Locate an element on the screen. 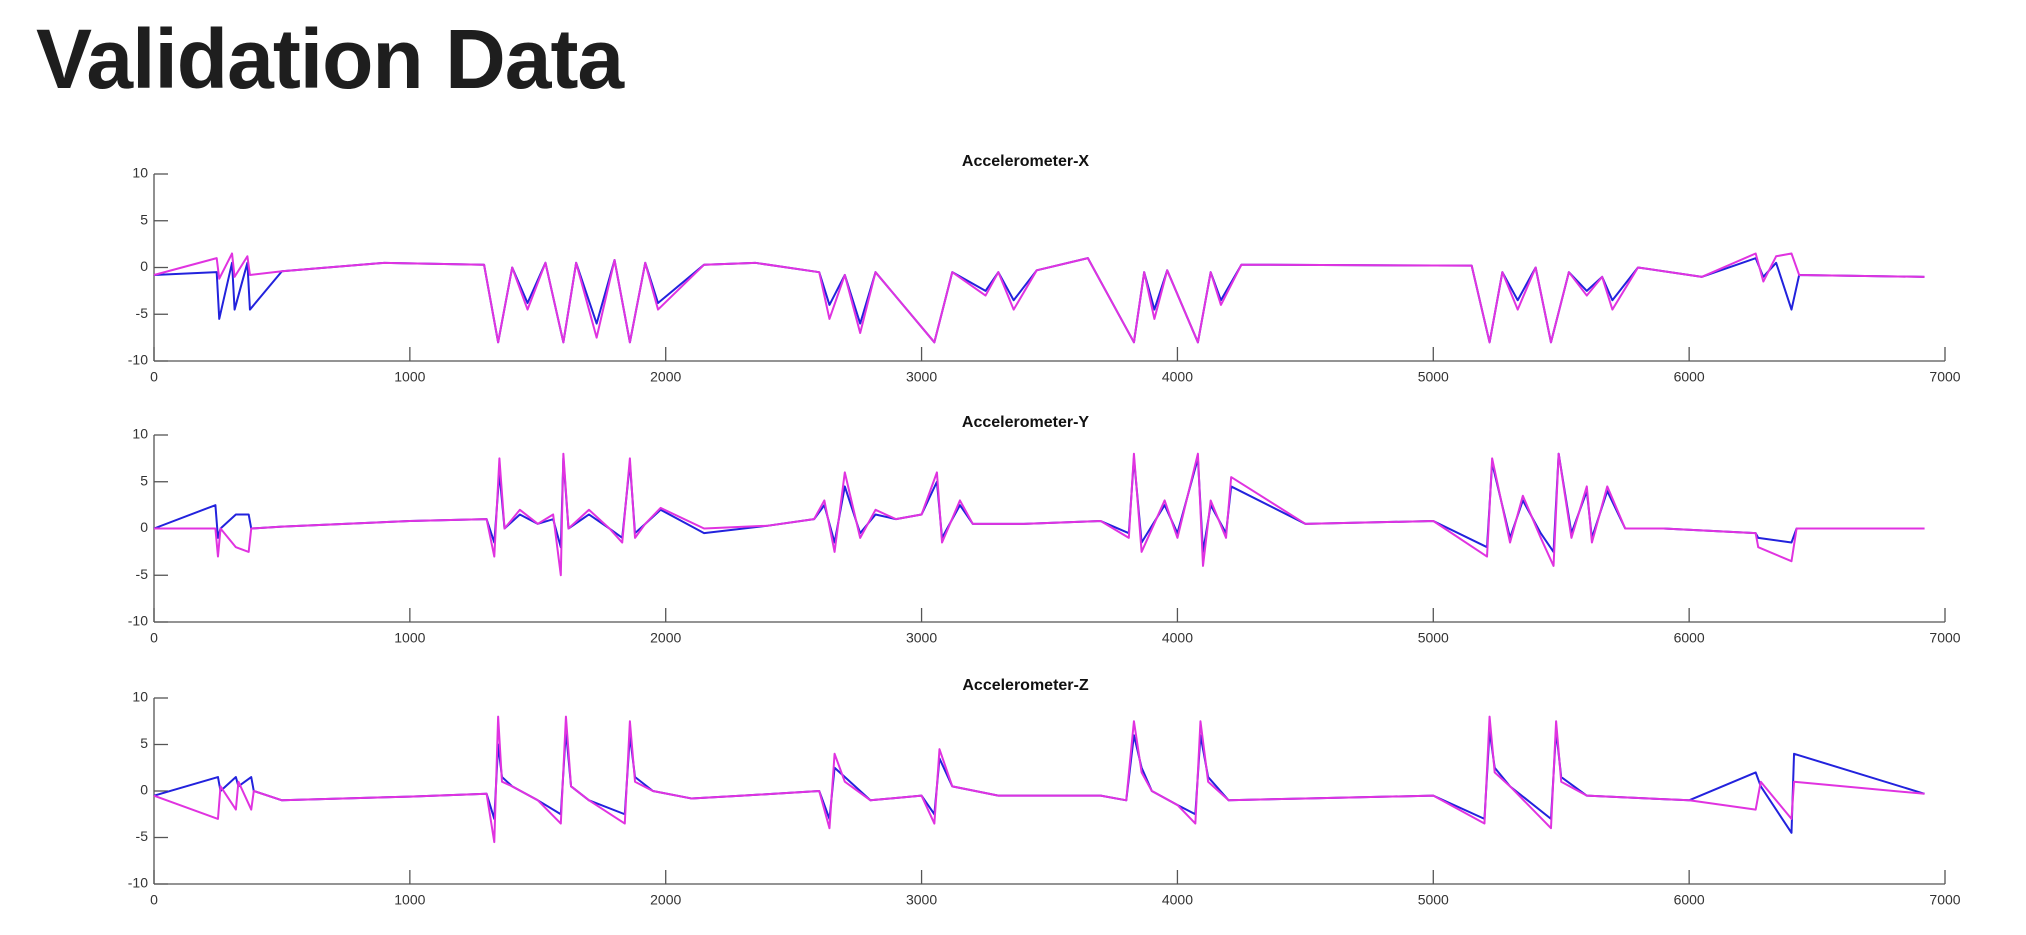 The height and width of the screenshot is (935, 2026). chart-title: Accelerometer-Z is located at coordinates (1025, 685).